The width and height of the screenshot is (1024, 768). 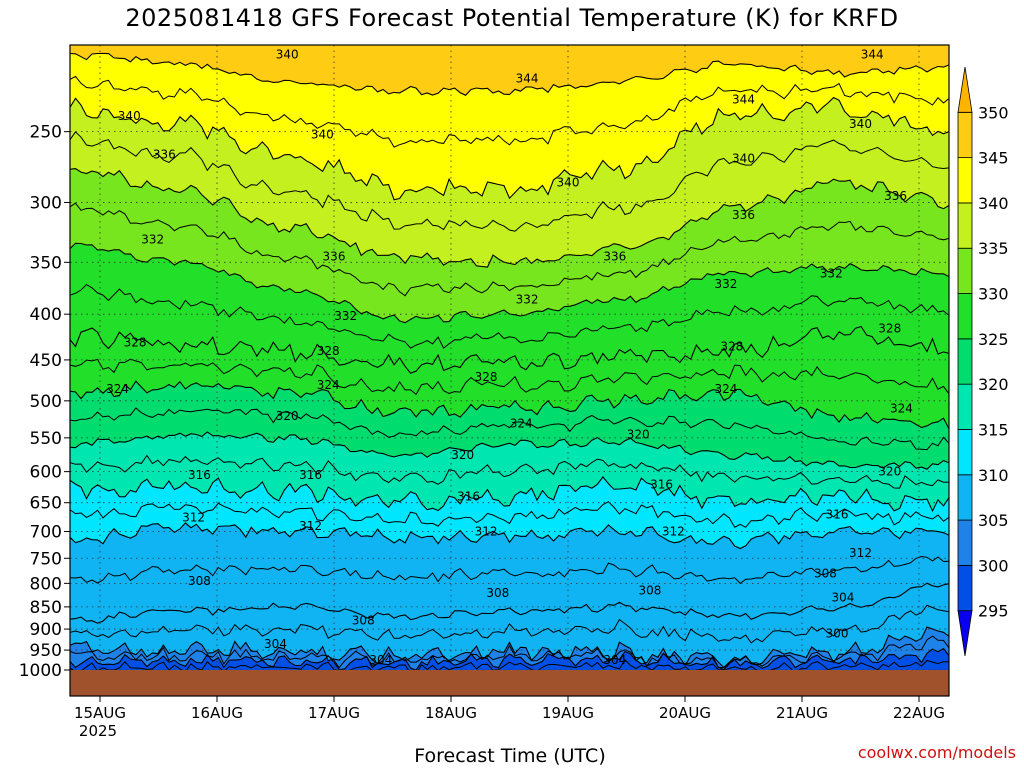 I want to click on y-tick-label: 1000, so click(x=40, y=671).